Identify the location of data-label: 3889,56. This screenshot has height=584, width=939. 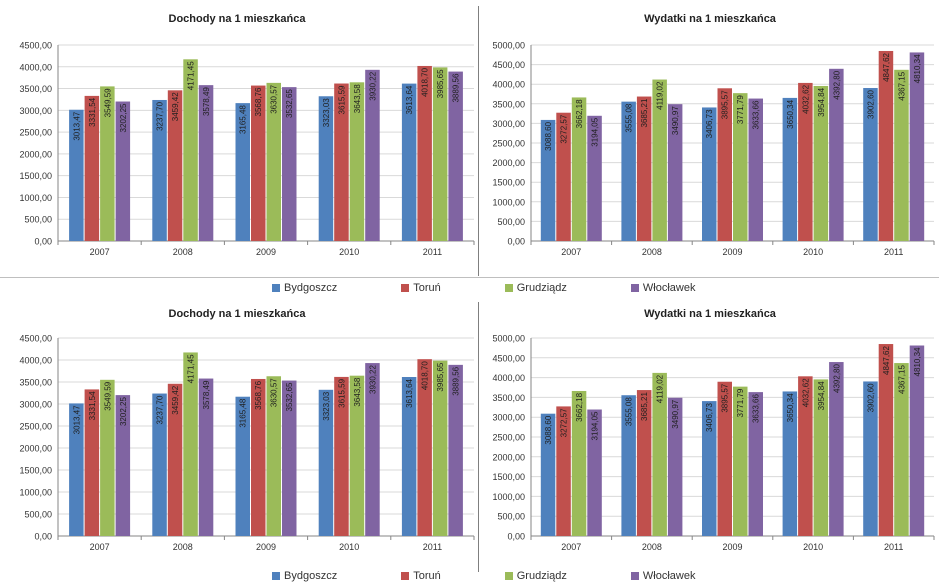
(456, 380).